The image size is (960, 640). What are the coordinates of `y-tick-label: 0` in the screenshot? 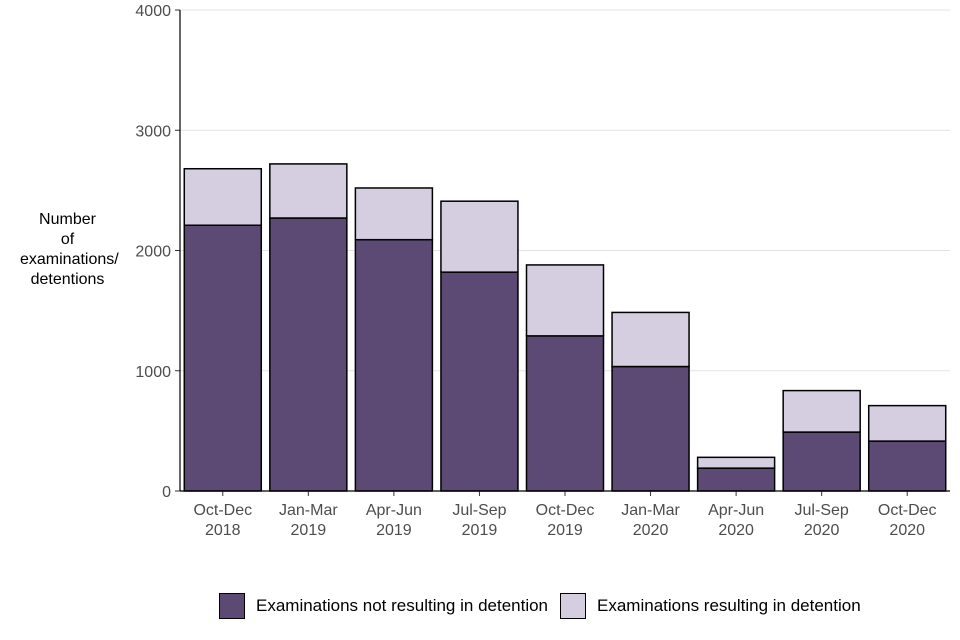 It's located at (166, 492).